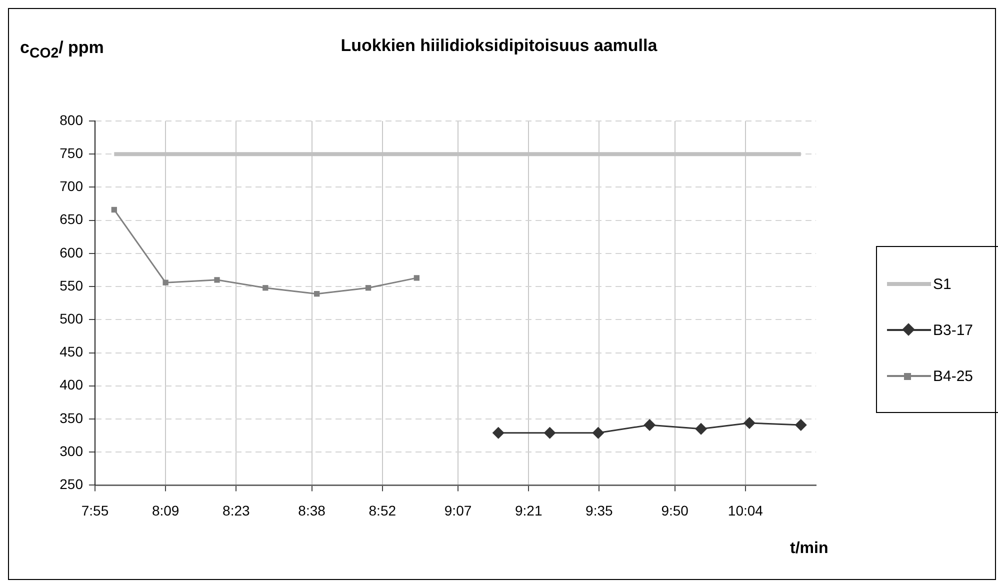  I want to click on y-tick-label: 300, so click(72, 450).